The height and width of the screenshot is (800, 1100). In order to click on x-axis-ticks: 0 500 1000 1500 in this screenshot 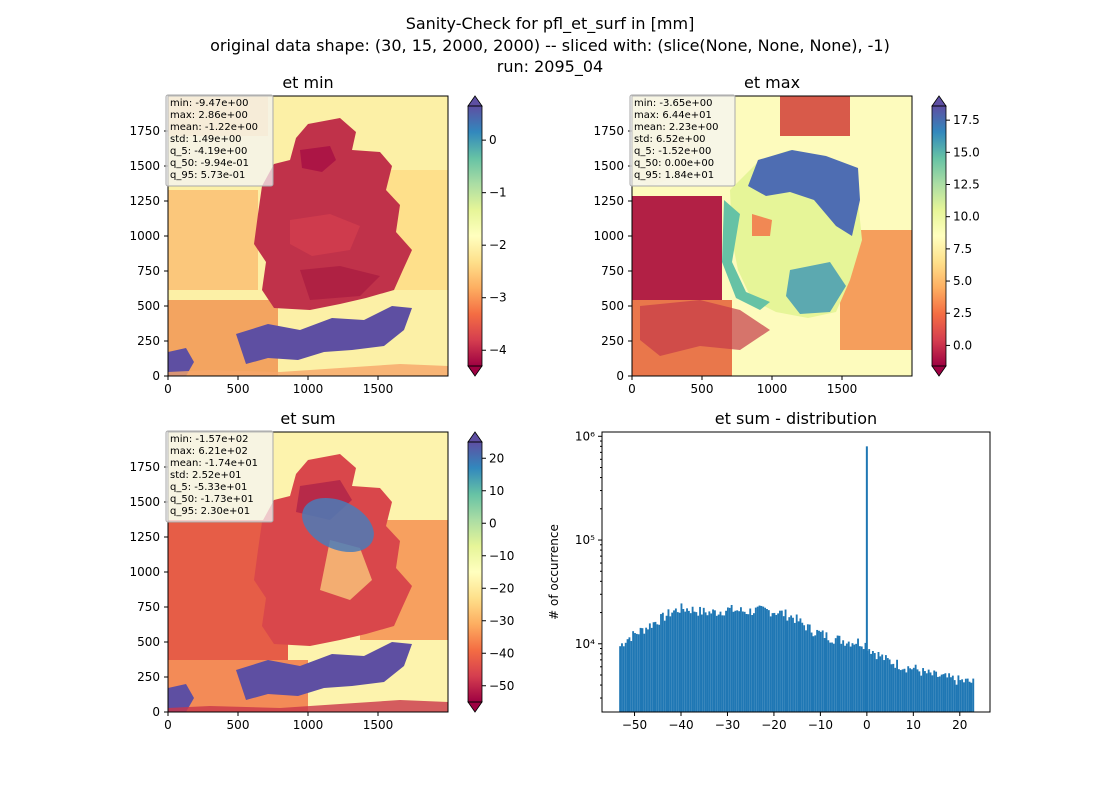, I will do `click(278, 386)`.